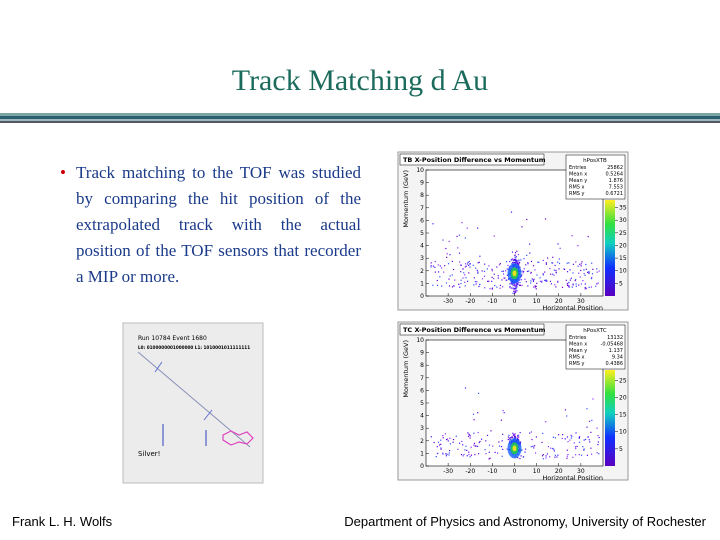 Image resolution: width=720 pixels, height=540 pixels. Describe the element at coordinates (615, 168) in the screenshot. I see `stats-value: 25862` at that location.